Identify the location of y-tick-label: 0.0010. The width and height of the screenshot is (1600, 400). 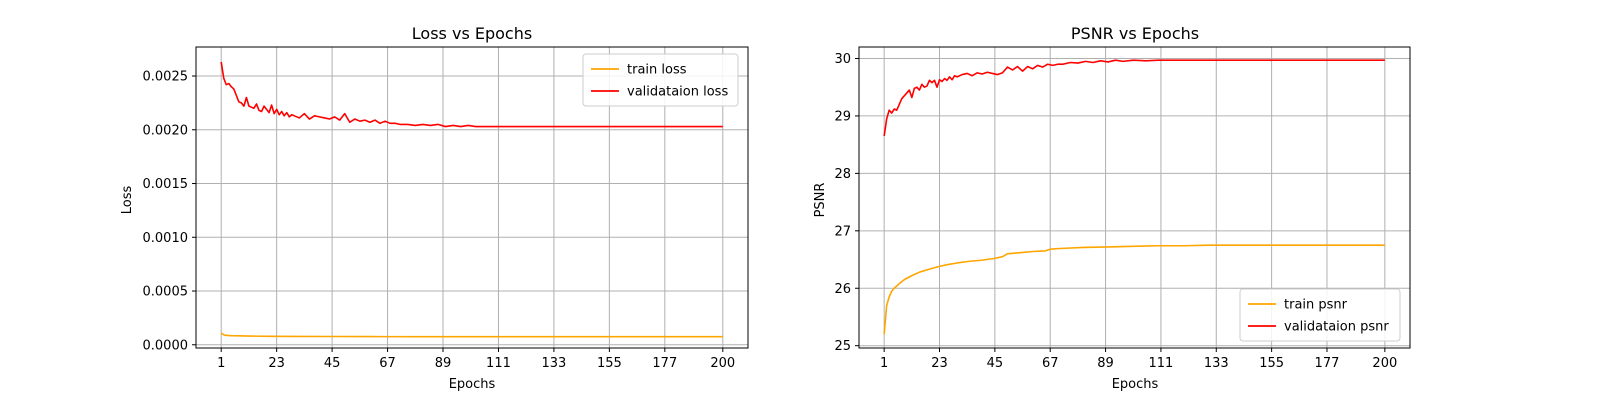
(166, 238).